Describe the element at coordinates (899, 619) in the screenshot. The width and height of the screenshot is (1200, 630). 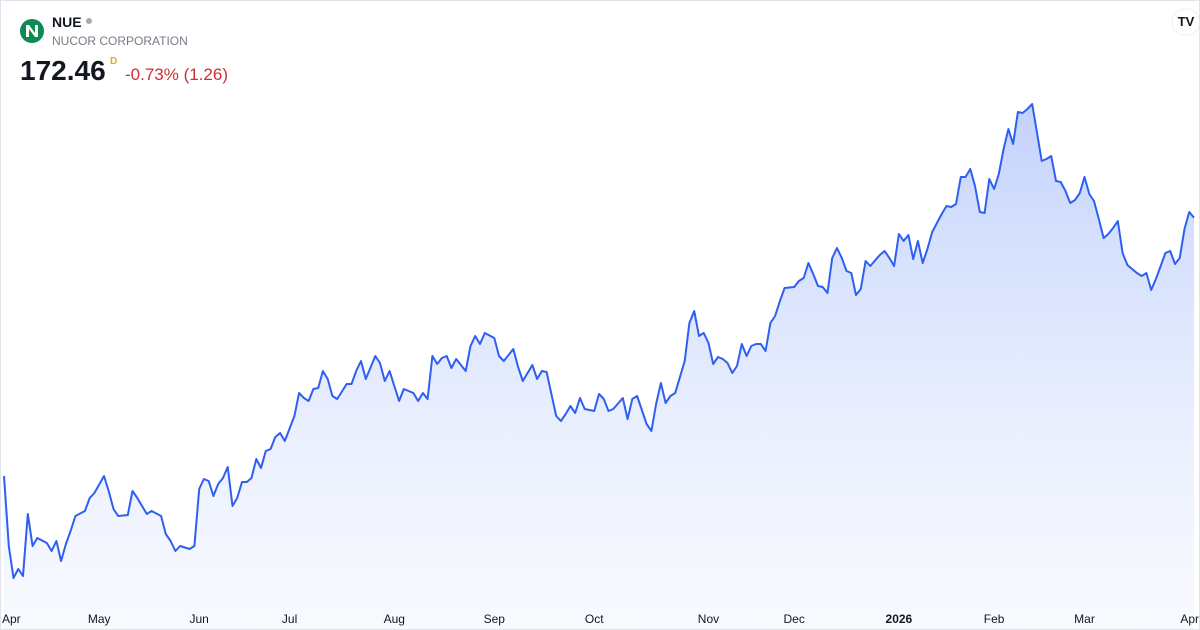
I see `x-tick-label: 2026` at that location.